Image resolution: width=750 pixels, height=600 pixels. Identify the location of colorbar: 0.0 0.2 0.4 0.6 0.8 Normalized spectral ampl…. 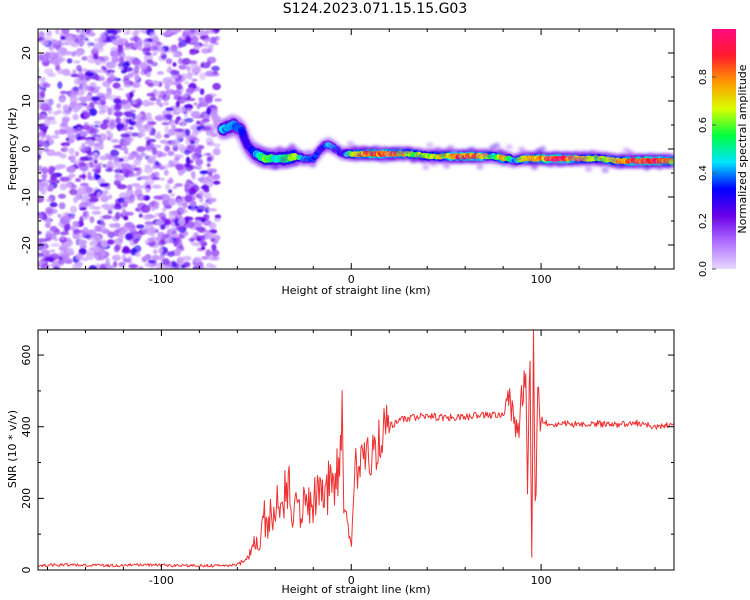
(723, 153).